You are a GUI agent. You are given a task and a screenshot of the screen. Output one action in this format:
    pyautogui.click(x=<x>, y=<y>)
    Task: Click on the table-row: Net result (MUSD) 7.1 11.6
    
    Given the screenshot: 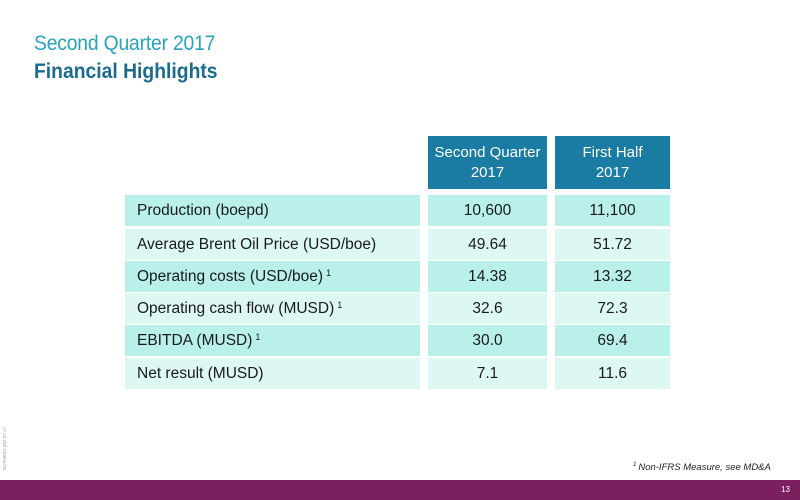 What is the action you would take?
    pyautogui.click(x=397, y=373)
    